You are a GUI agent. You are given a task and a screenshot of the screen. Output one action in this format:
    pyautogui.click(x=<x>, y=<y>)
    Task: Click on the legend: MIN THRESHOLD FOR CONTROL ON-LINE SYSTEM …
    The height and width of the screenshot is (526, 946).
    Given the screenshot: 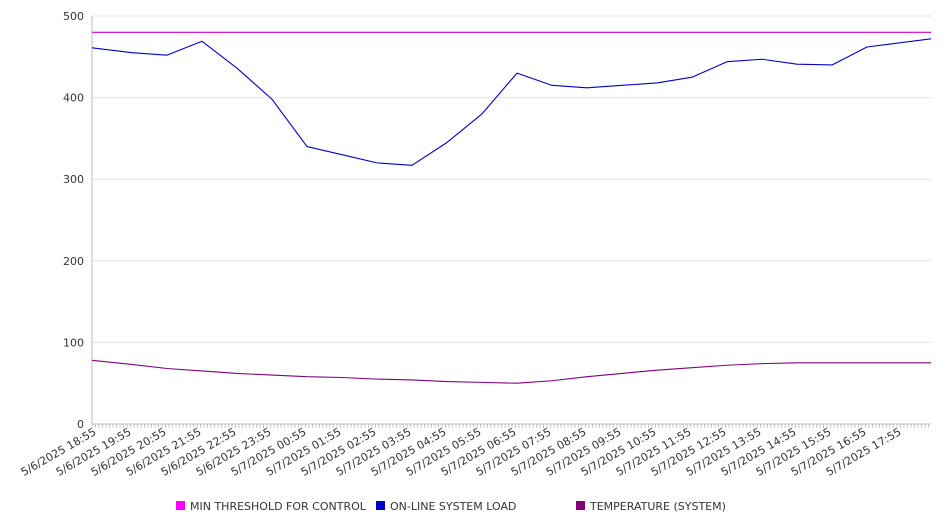 What is the action you would take?
    pyautogui.click(x=451, y=506)
    